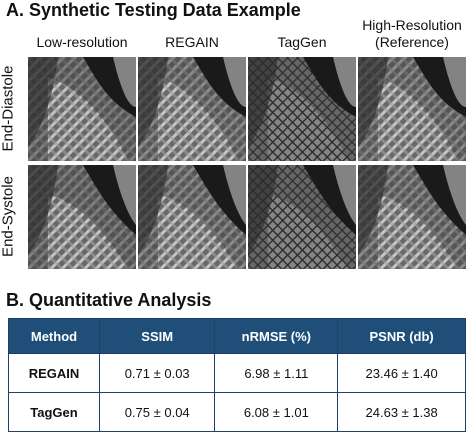 The height and width of the screenshot is (432, 474). I want to click on method-cell: REGAIN, so click(54, 373).